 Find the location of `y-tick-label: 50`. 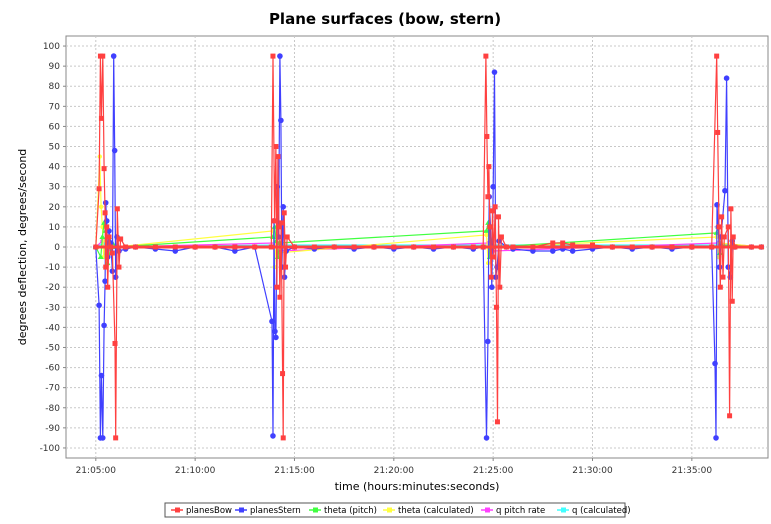

y-tick-label: 50 is located at coordinates (55, 148).